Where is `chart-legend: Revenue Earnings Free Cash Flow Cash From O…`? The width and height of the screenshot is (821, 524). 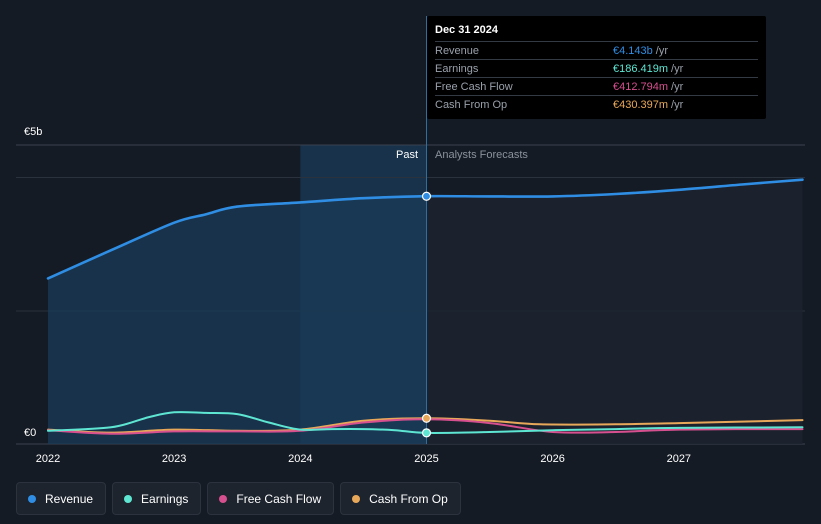 chart-legend: Revenue Earnings Free Cash Flow Cash From O… is located at coordinates (238, 498).